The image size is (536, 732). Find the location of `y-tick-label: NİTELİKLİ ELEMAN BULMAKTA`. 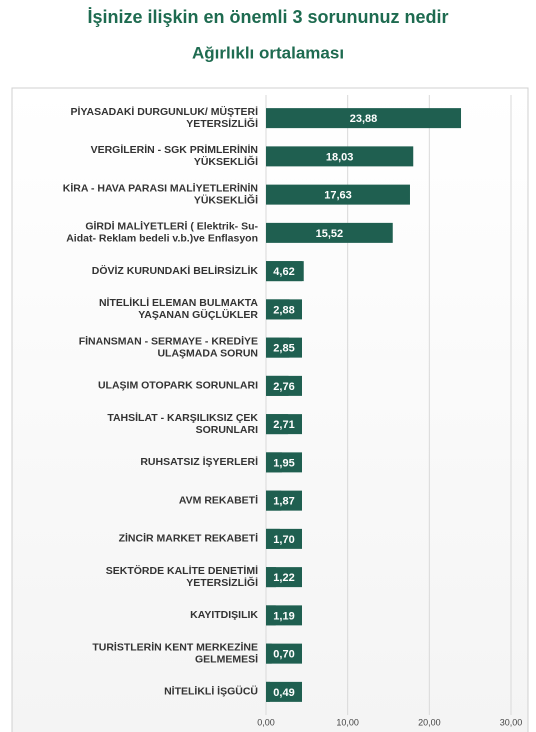

y-tick-label: NİTELİKLİ ELEMAN BULMAKTA is located at coordinates (178, 302).